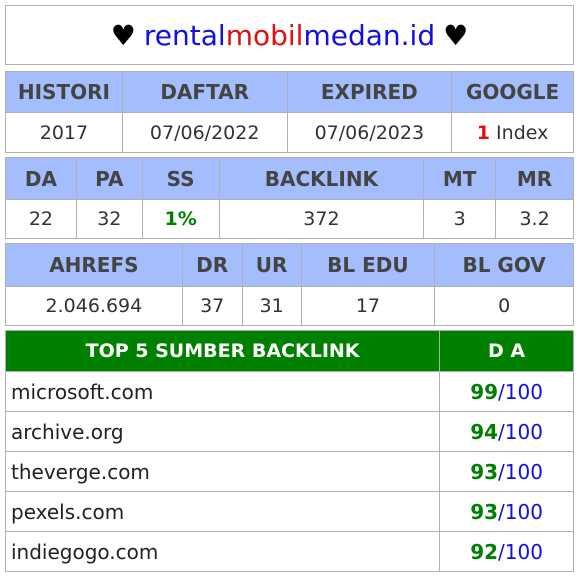  I want to click on site-title-banner: ♥ rentalmobilmedan.id ♥, so click(289, 35).